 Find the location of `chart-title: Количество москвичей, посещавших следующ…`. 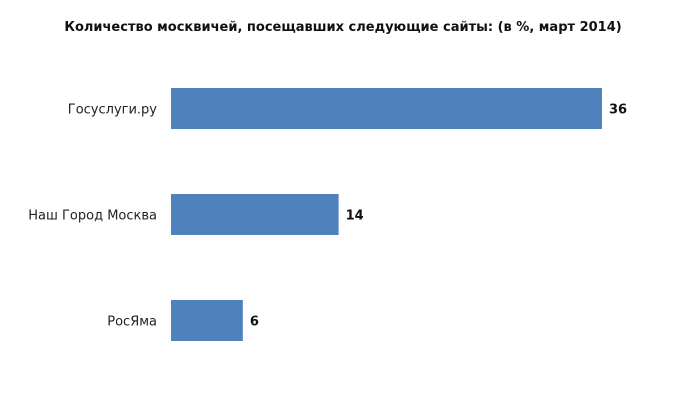

chart-title: Количество москвичей, посещавших следующ… is located at coordinates (342, 27).